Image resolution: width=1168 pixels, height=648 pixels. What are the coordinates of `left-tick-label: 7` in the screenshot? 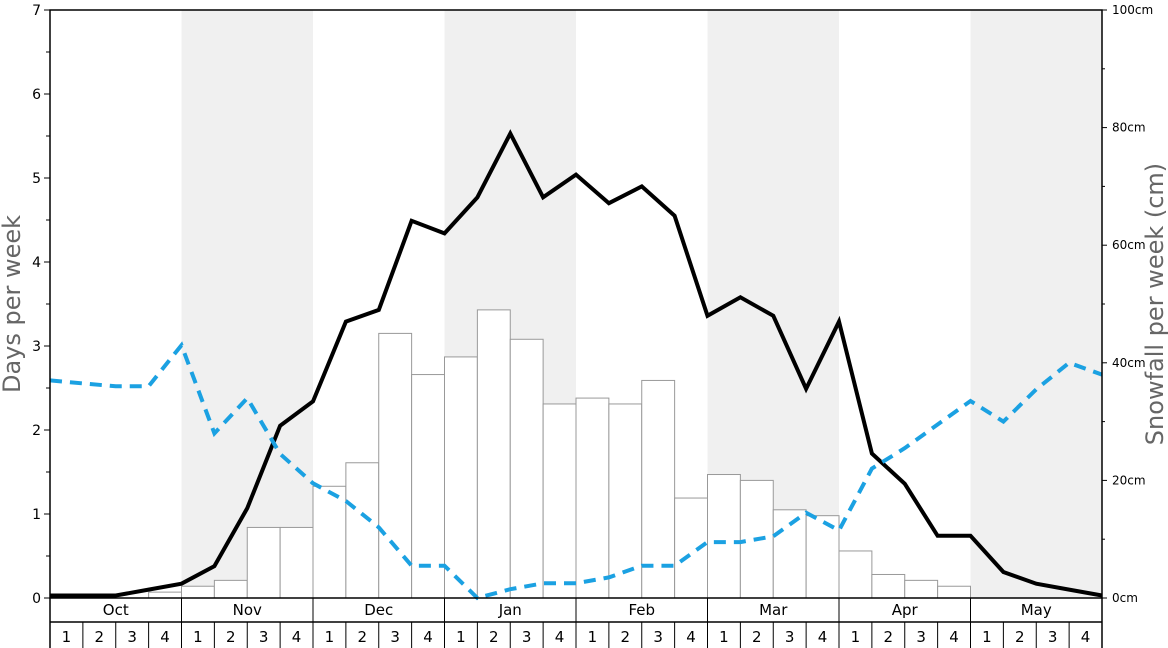 It's located at (36, 11).